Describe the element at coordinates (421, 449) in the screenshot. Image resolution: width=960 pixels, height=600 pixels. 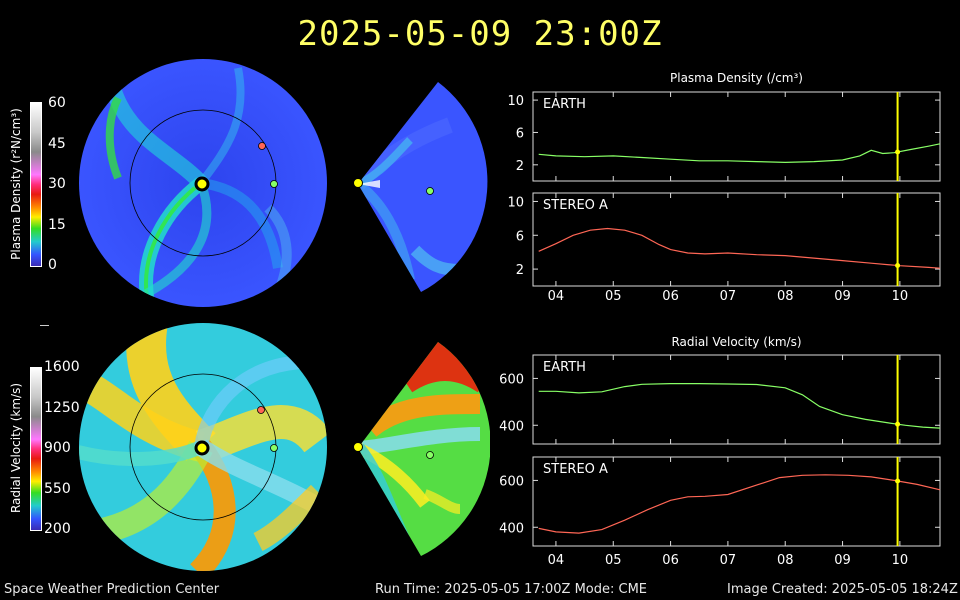
I see `velocity-wedge-plot` at that location.